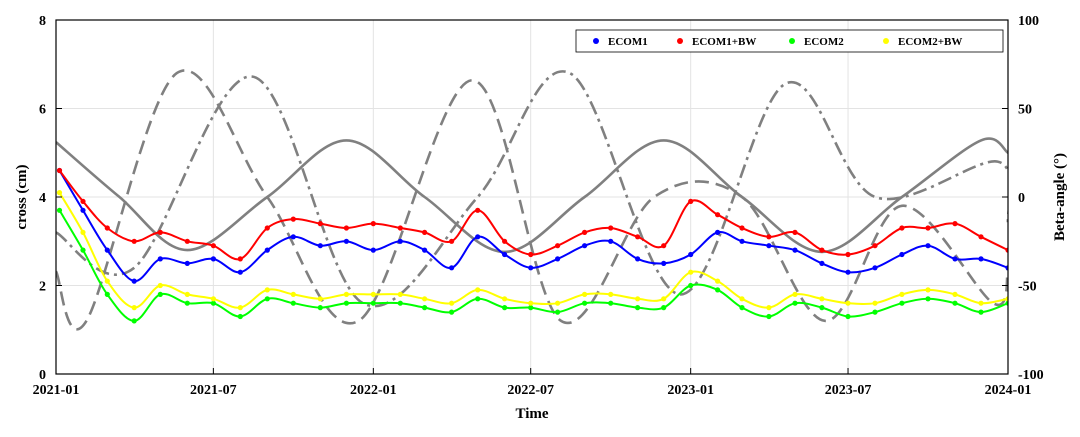 This screenshot has height=437, width=1080. I want to click on y-axis-right-title: Beta-angle (°), so click(1060, 197).